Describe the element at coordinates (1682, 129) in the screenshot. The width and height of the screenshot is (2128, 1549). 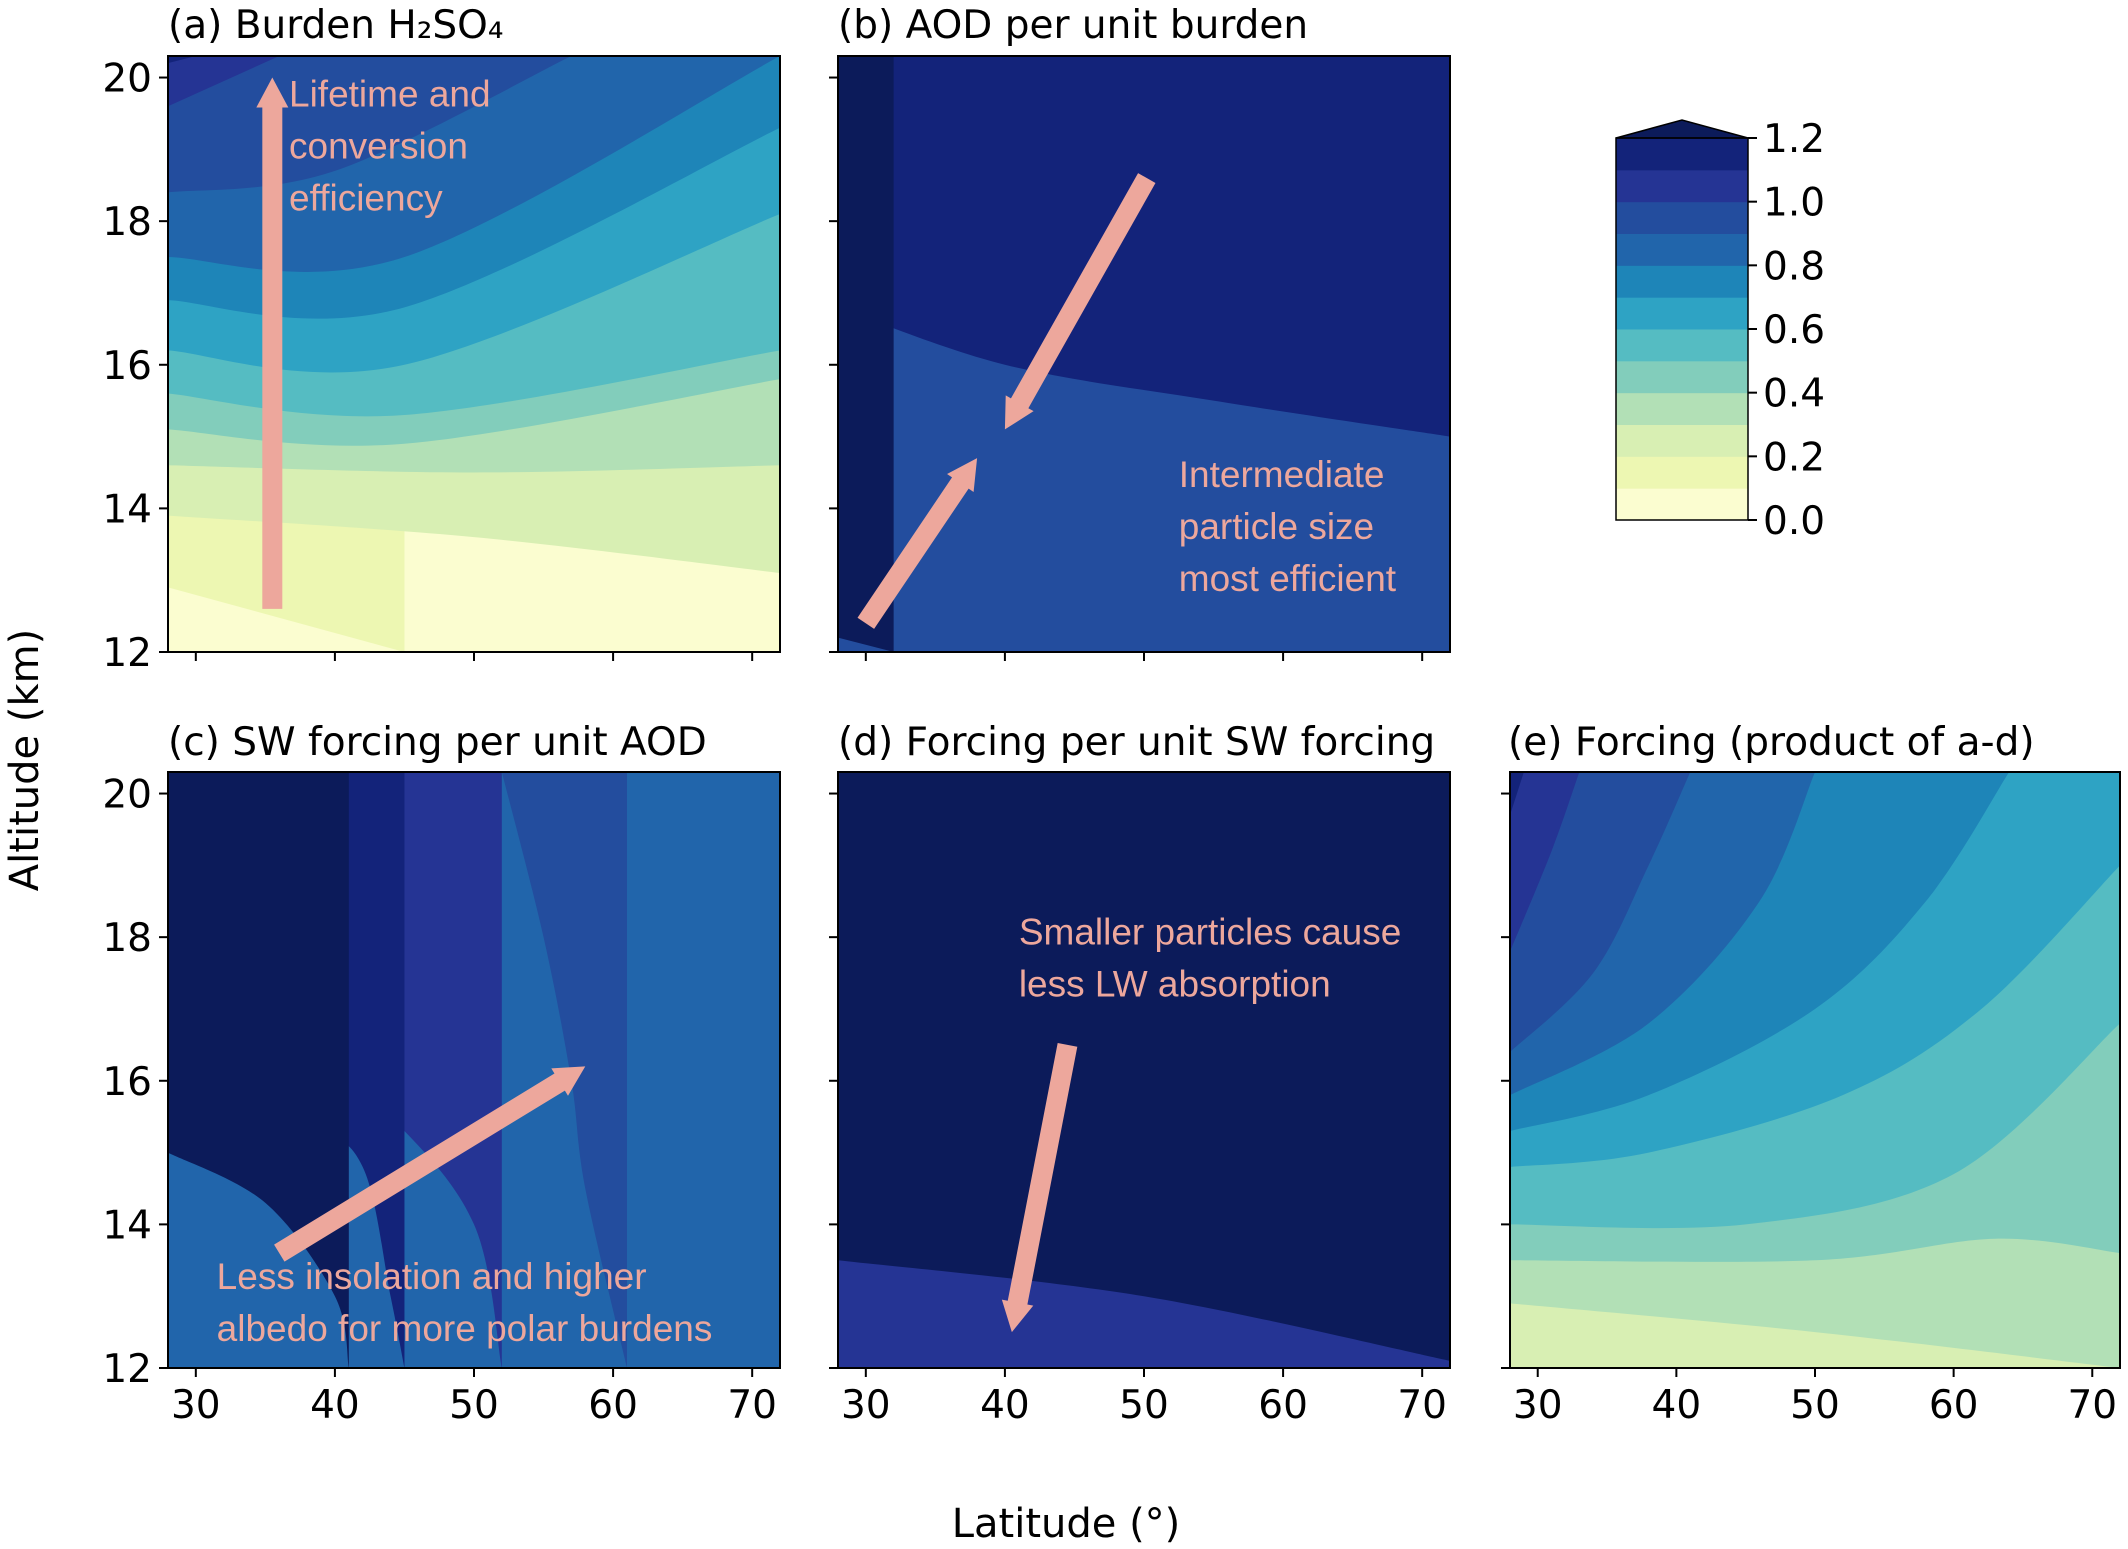
I see `colorbar-extend` at that location.